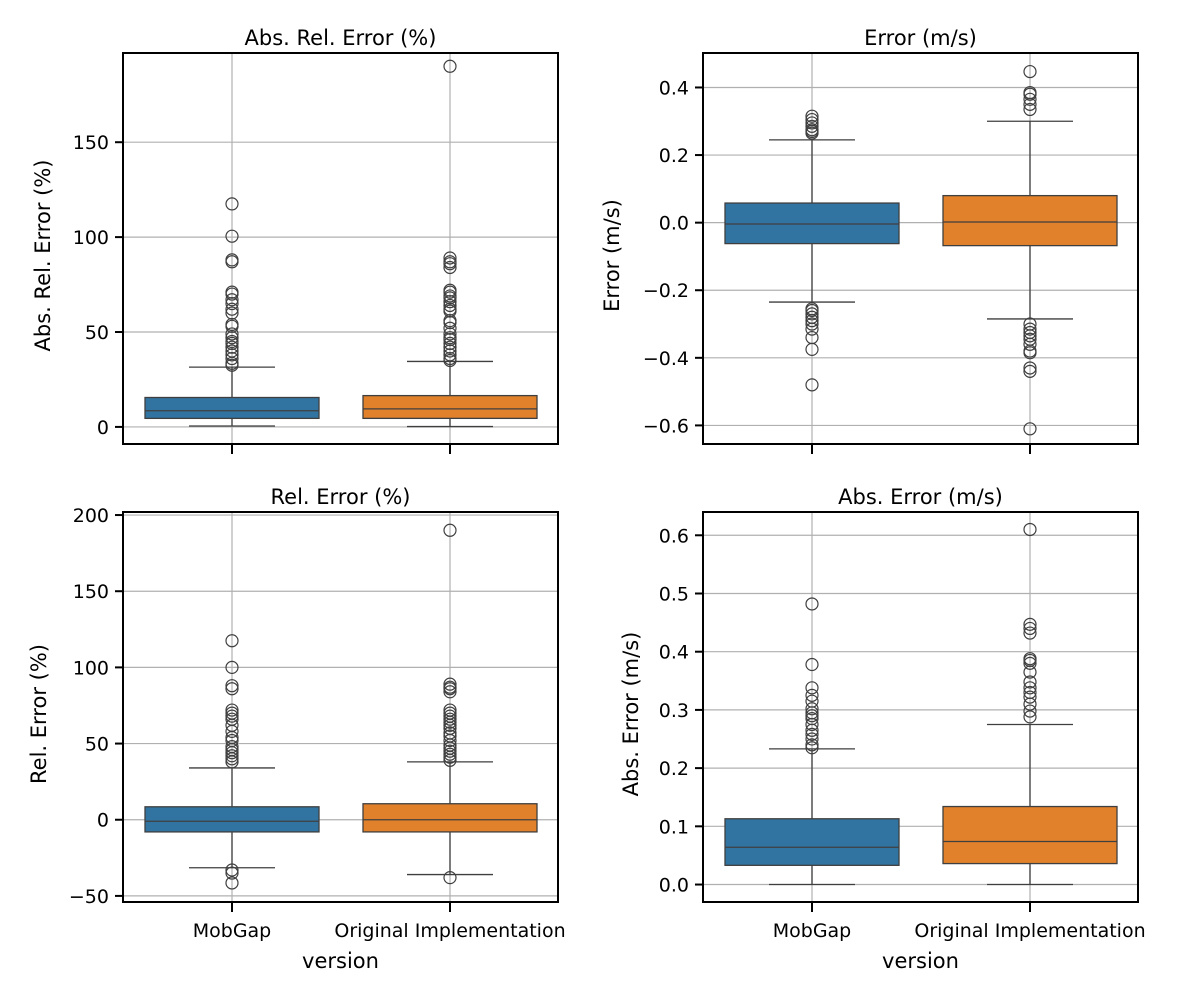 This screenshot has height=1000, width=1200. Describe the element at coordinates (674, 827) in the screenshot. I see `y-tick-label: 0.1` at that location.